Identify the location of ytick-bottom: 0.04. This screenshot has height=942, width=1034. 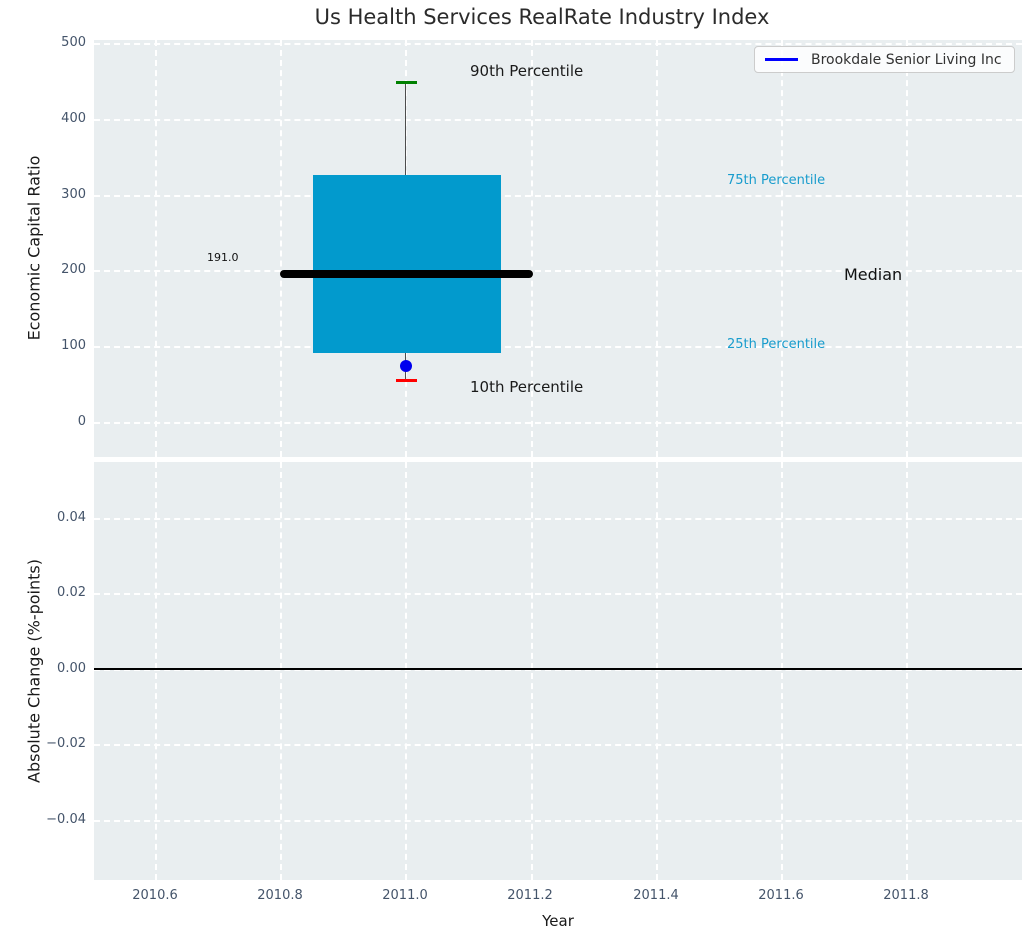
(71, 517).